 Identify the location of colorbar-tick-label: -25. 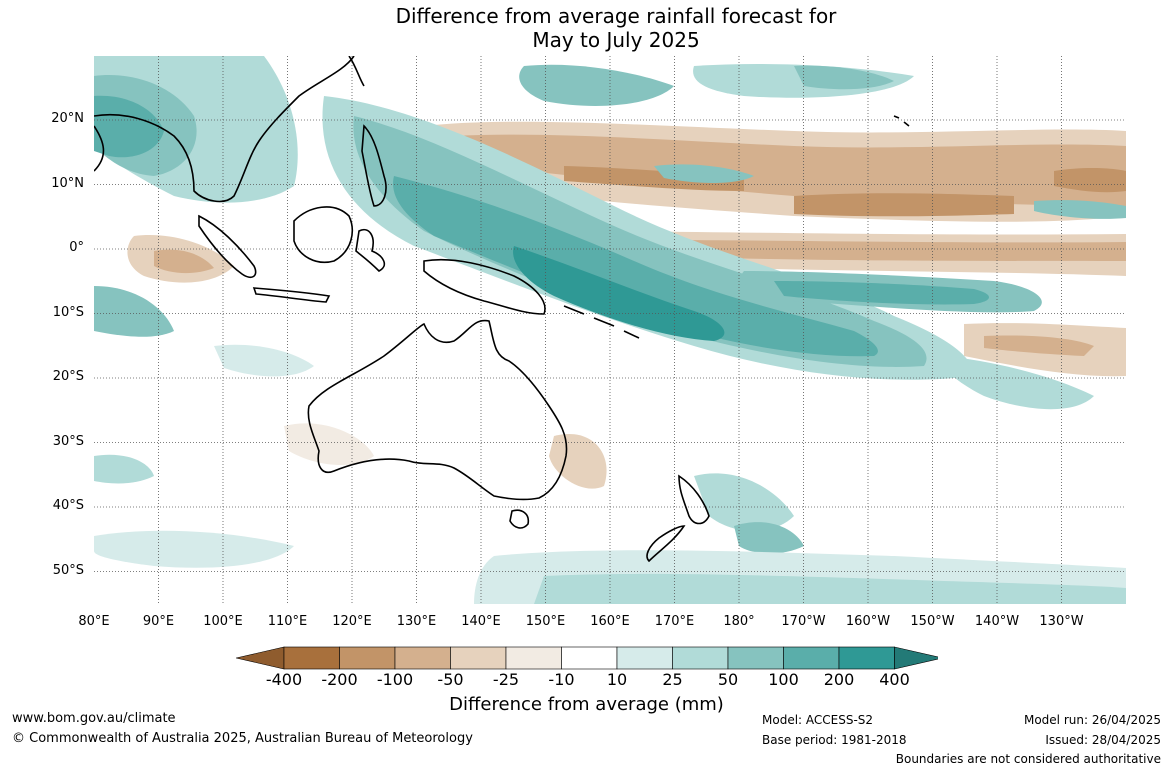
(506, 679).